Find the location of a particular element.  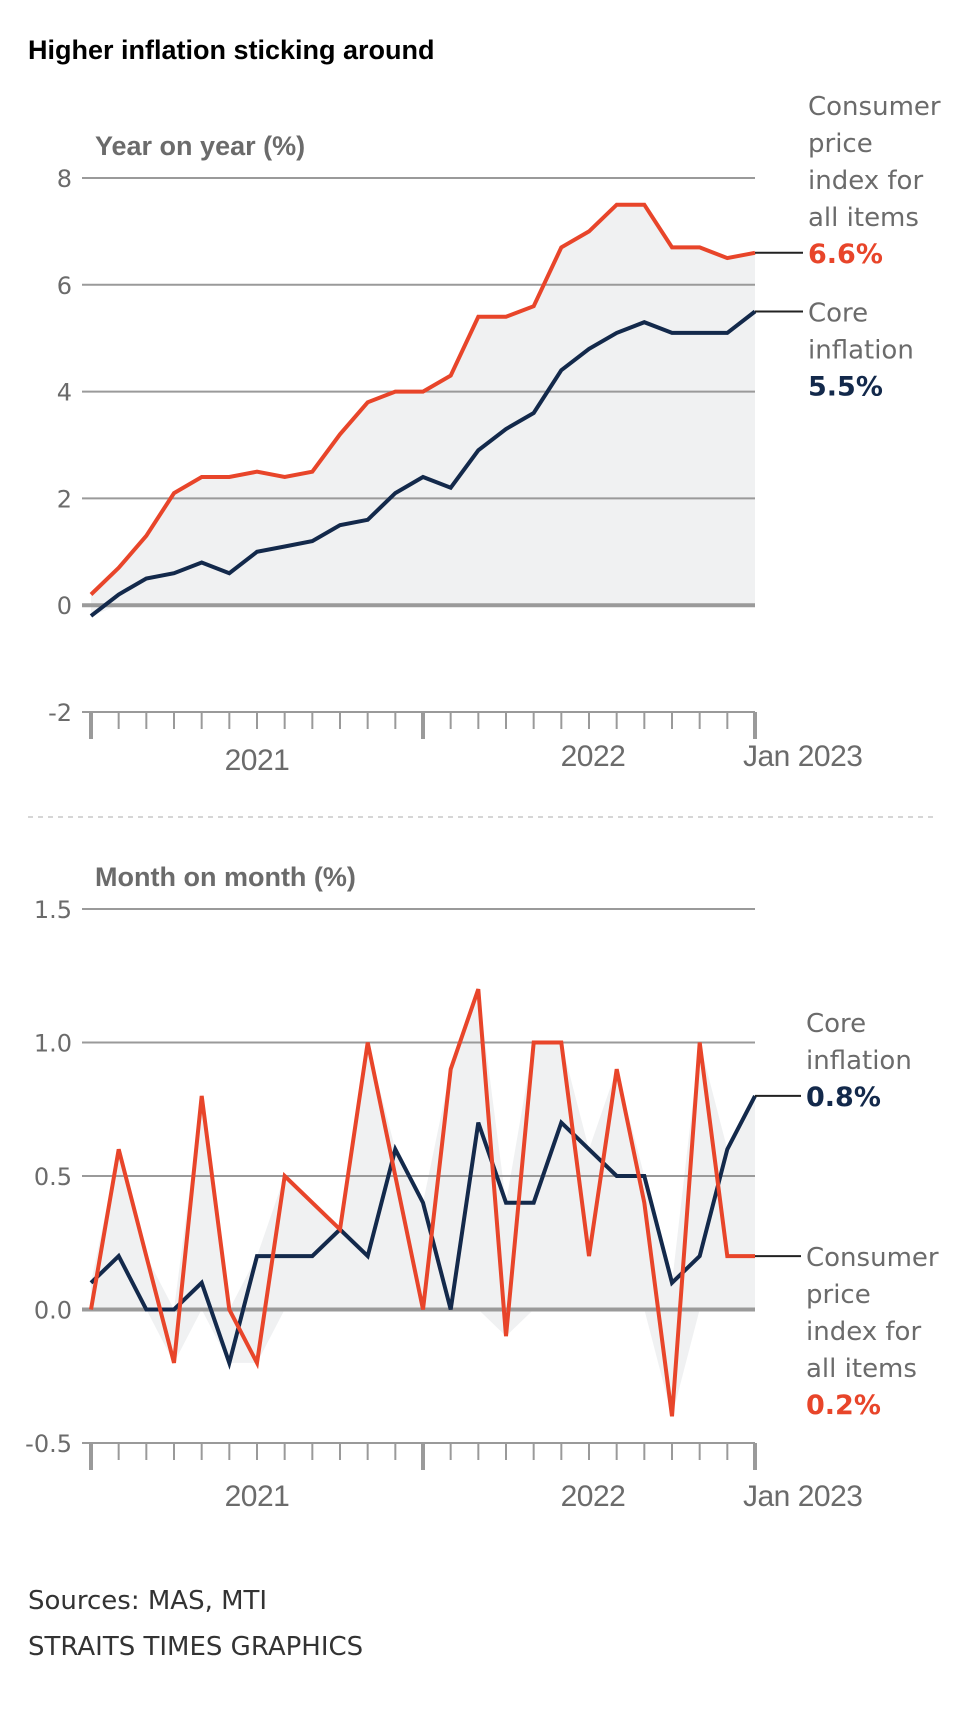

chart-title: Higher inflation sticking around is located at coordinates (231, 50).